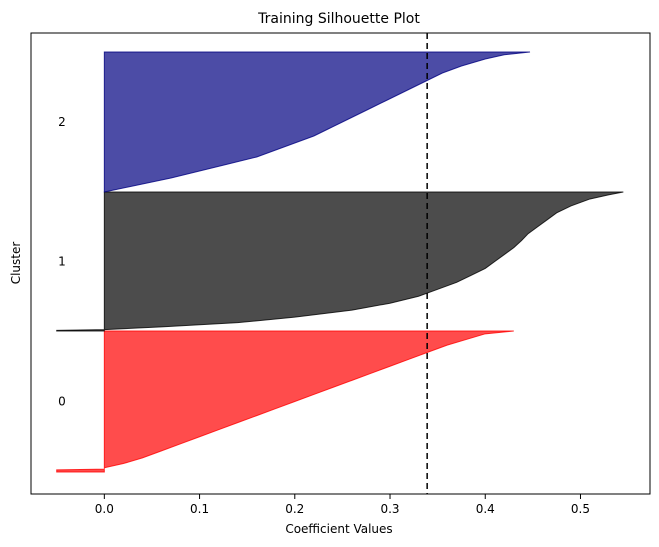 Image resolution: width=659 pixels, height=547 pixels. I want to click on x-tick-label: 0.2, so click(294, 509).